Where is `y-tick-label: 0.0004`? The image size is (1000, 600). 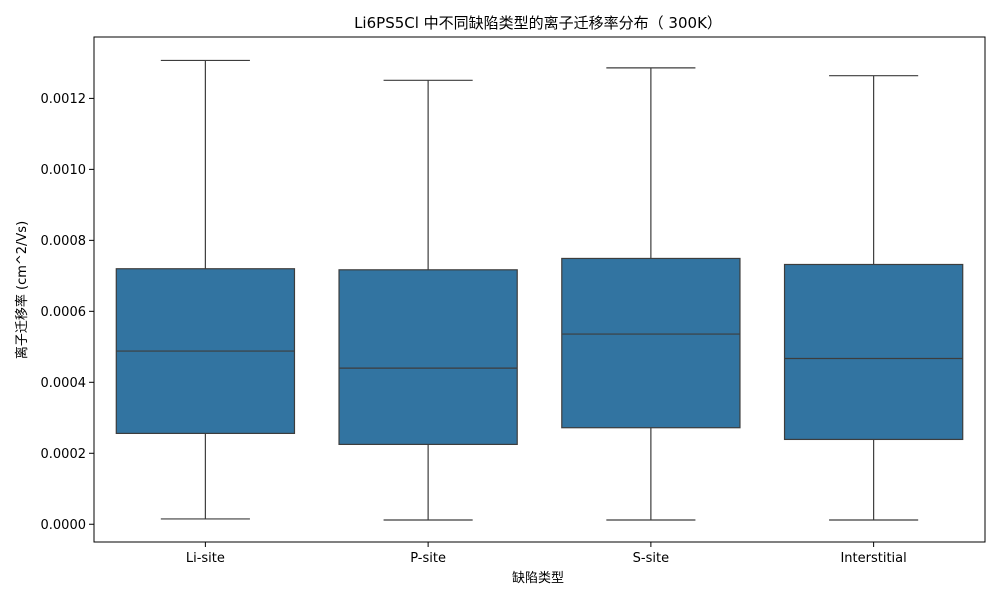
y-tick-label: 0.0004 is located at coordinates (64, 383).